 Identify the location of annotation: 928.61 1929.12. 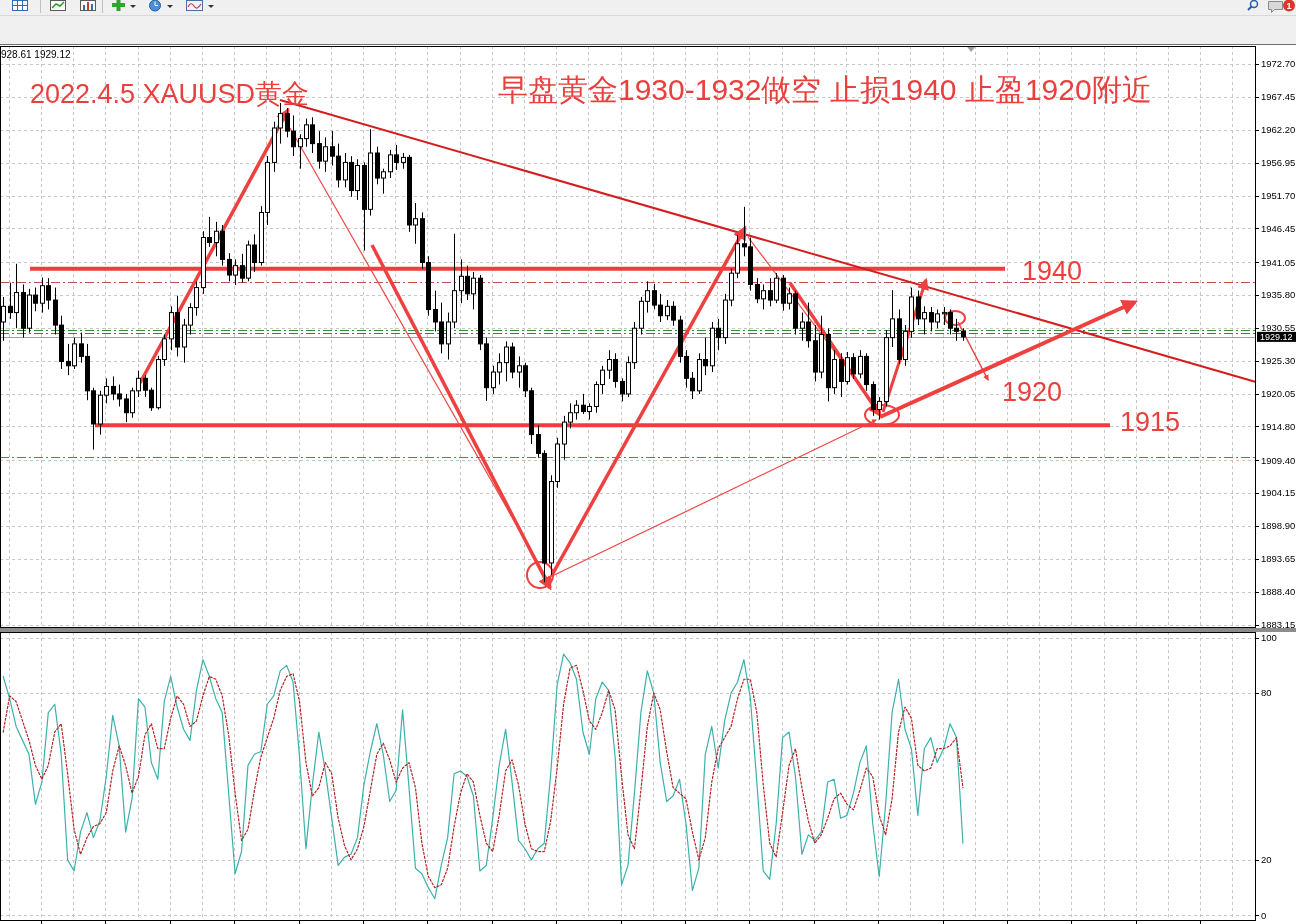
(36, 54).